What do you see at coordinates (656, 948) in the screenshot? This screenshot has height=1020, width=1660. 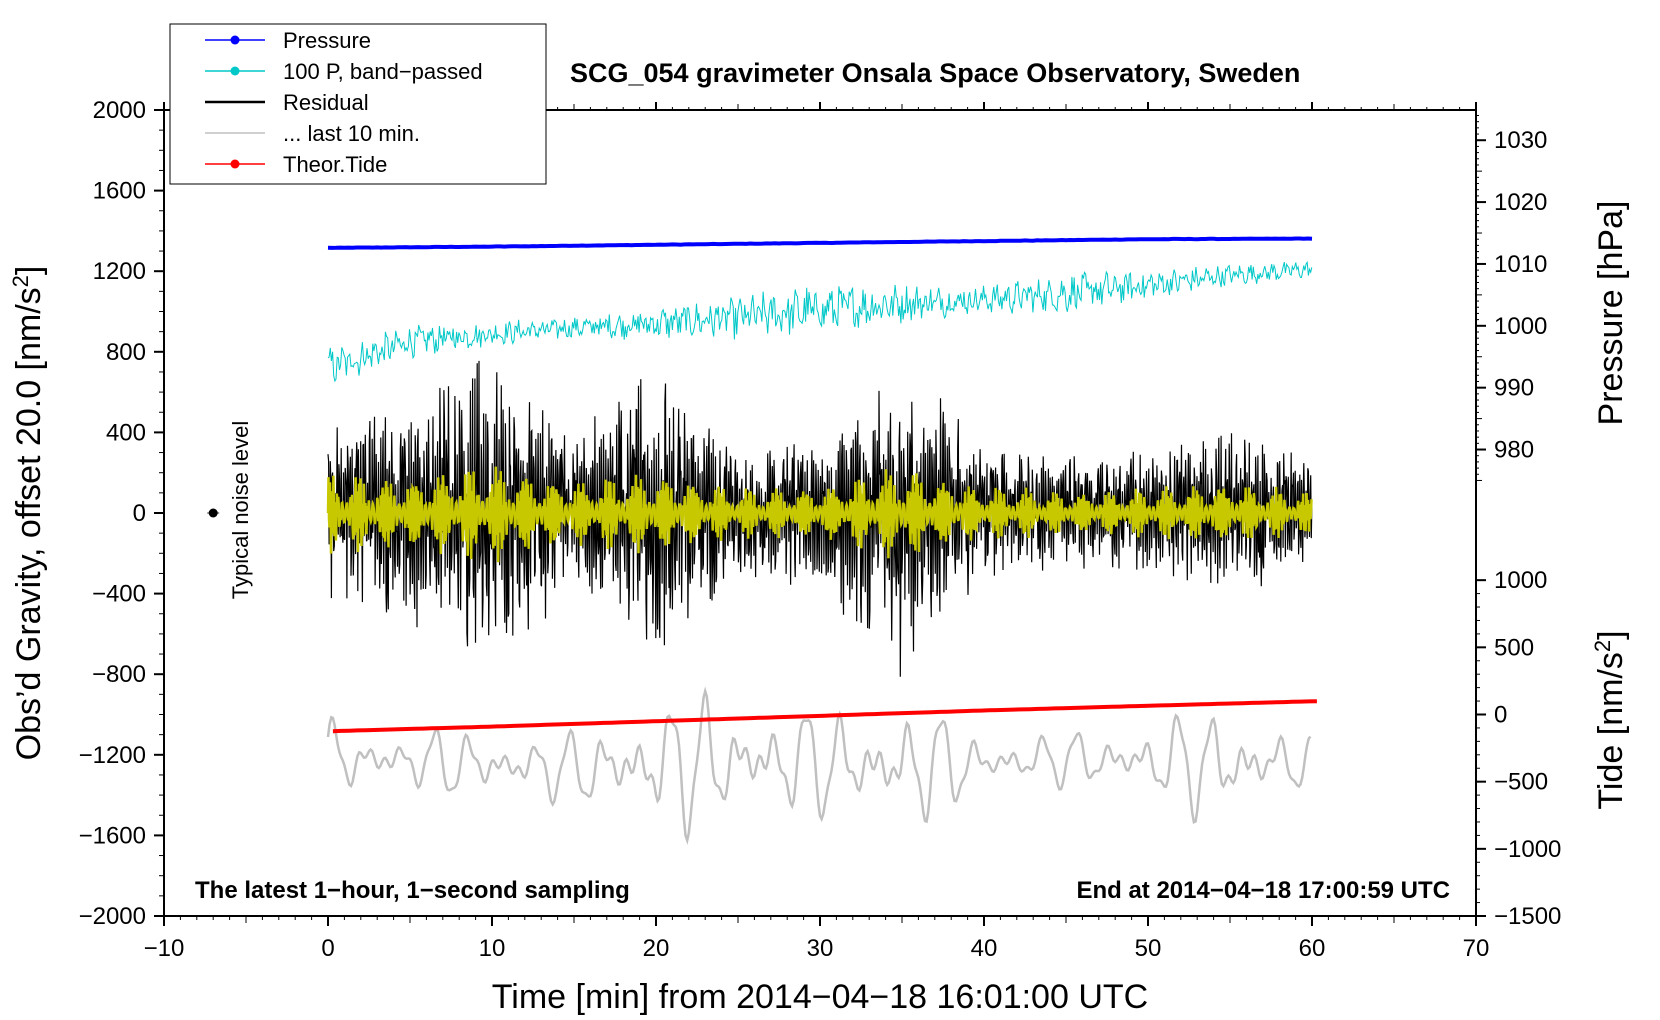 I see `x-tick-label: 20` at bounding box center [656, 948].